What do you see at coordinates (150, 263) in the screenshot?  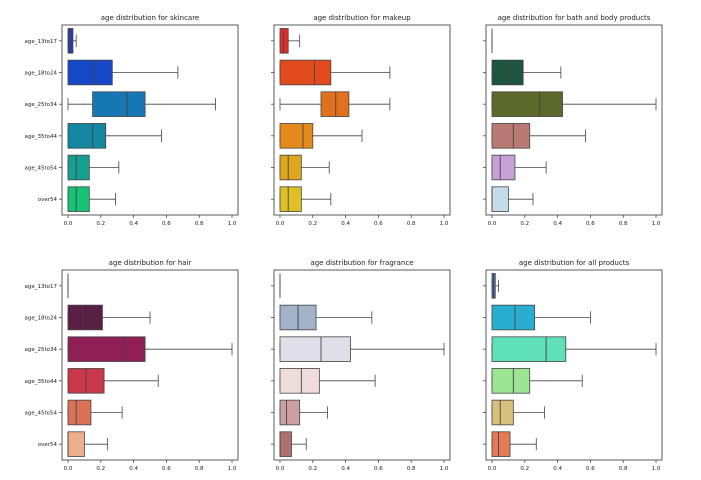 I see `panel-title: age distribution for hair` at bounding box center [150, 263].